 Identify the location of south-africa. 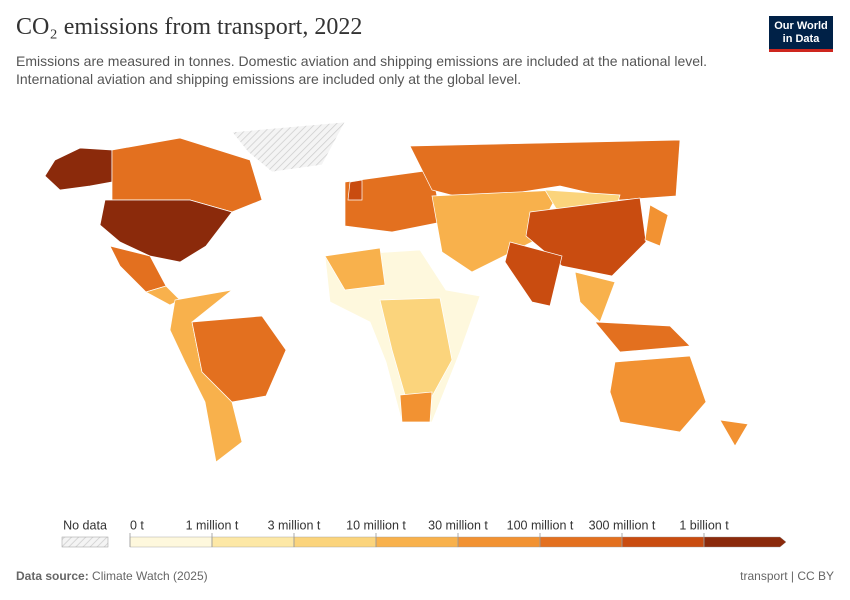
(416, 407).